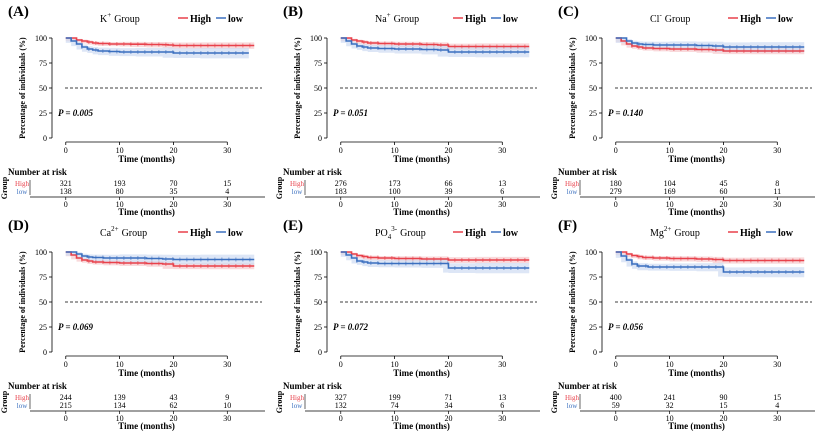  What do you see at coordinates (227, 397) in the screenshot?
I see `risk-value-high: 9` at bounding box center [227, 397].